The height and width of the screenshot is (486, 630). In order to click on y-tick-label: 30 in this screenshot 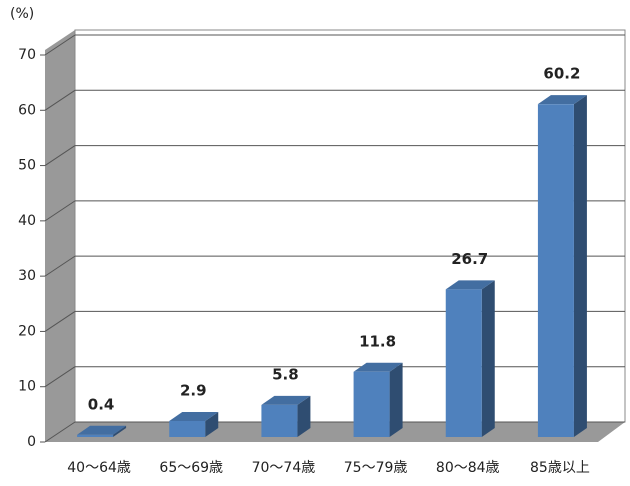, I will do `click(27, 276)`.